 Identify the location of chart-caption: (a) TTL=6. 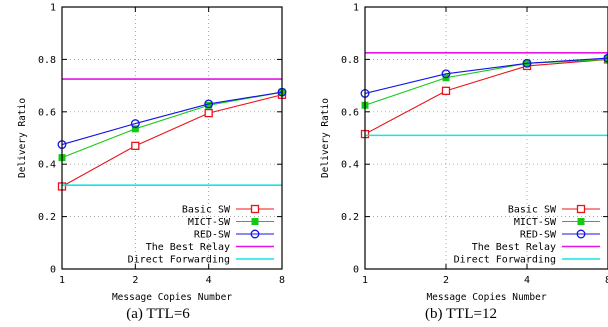
(158, 314).